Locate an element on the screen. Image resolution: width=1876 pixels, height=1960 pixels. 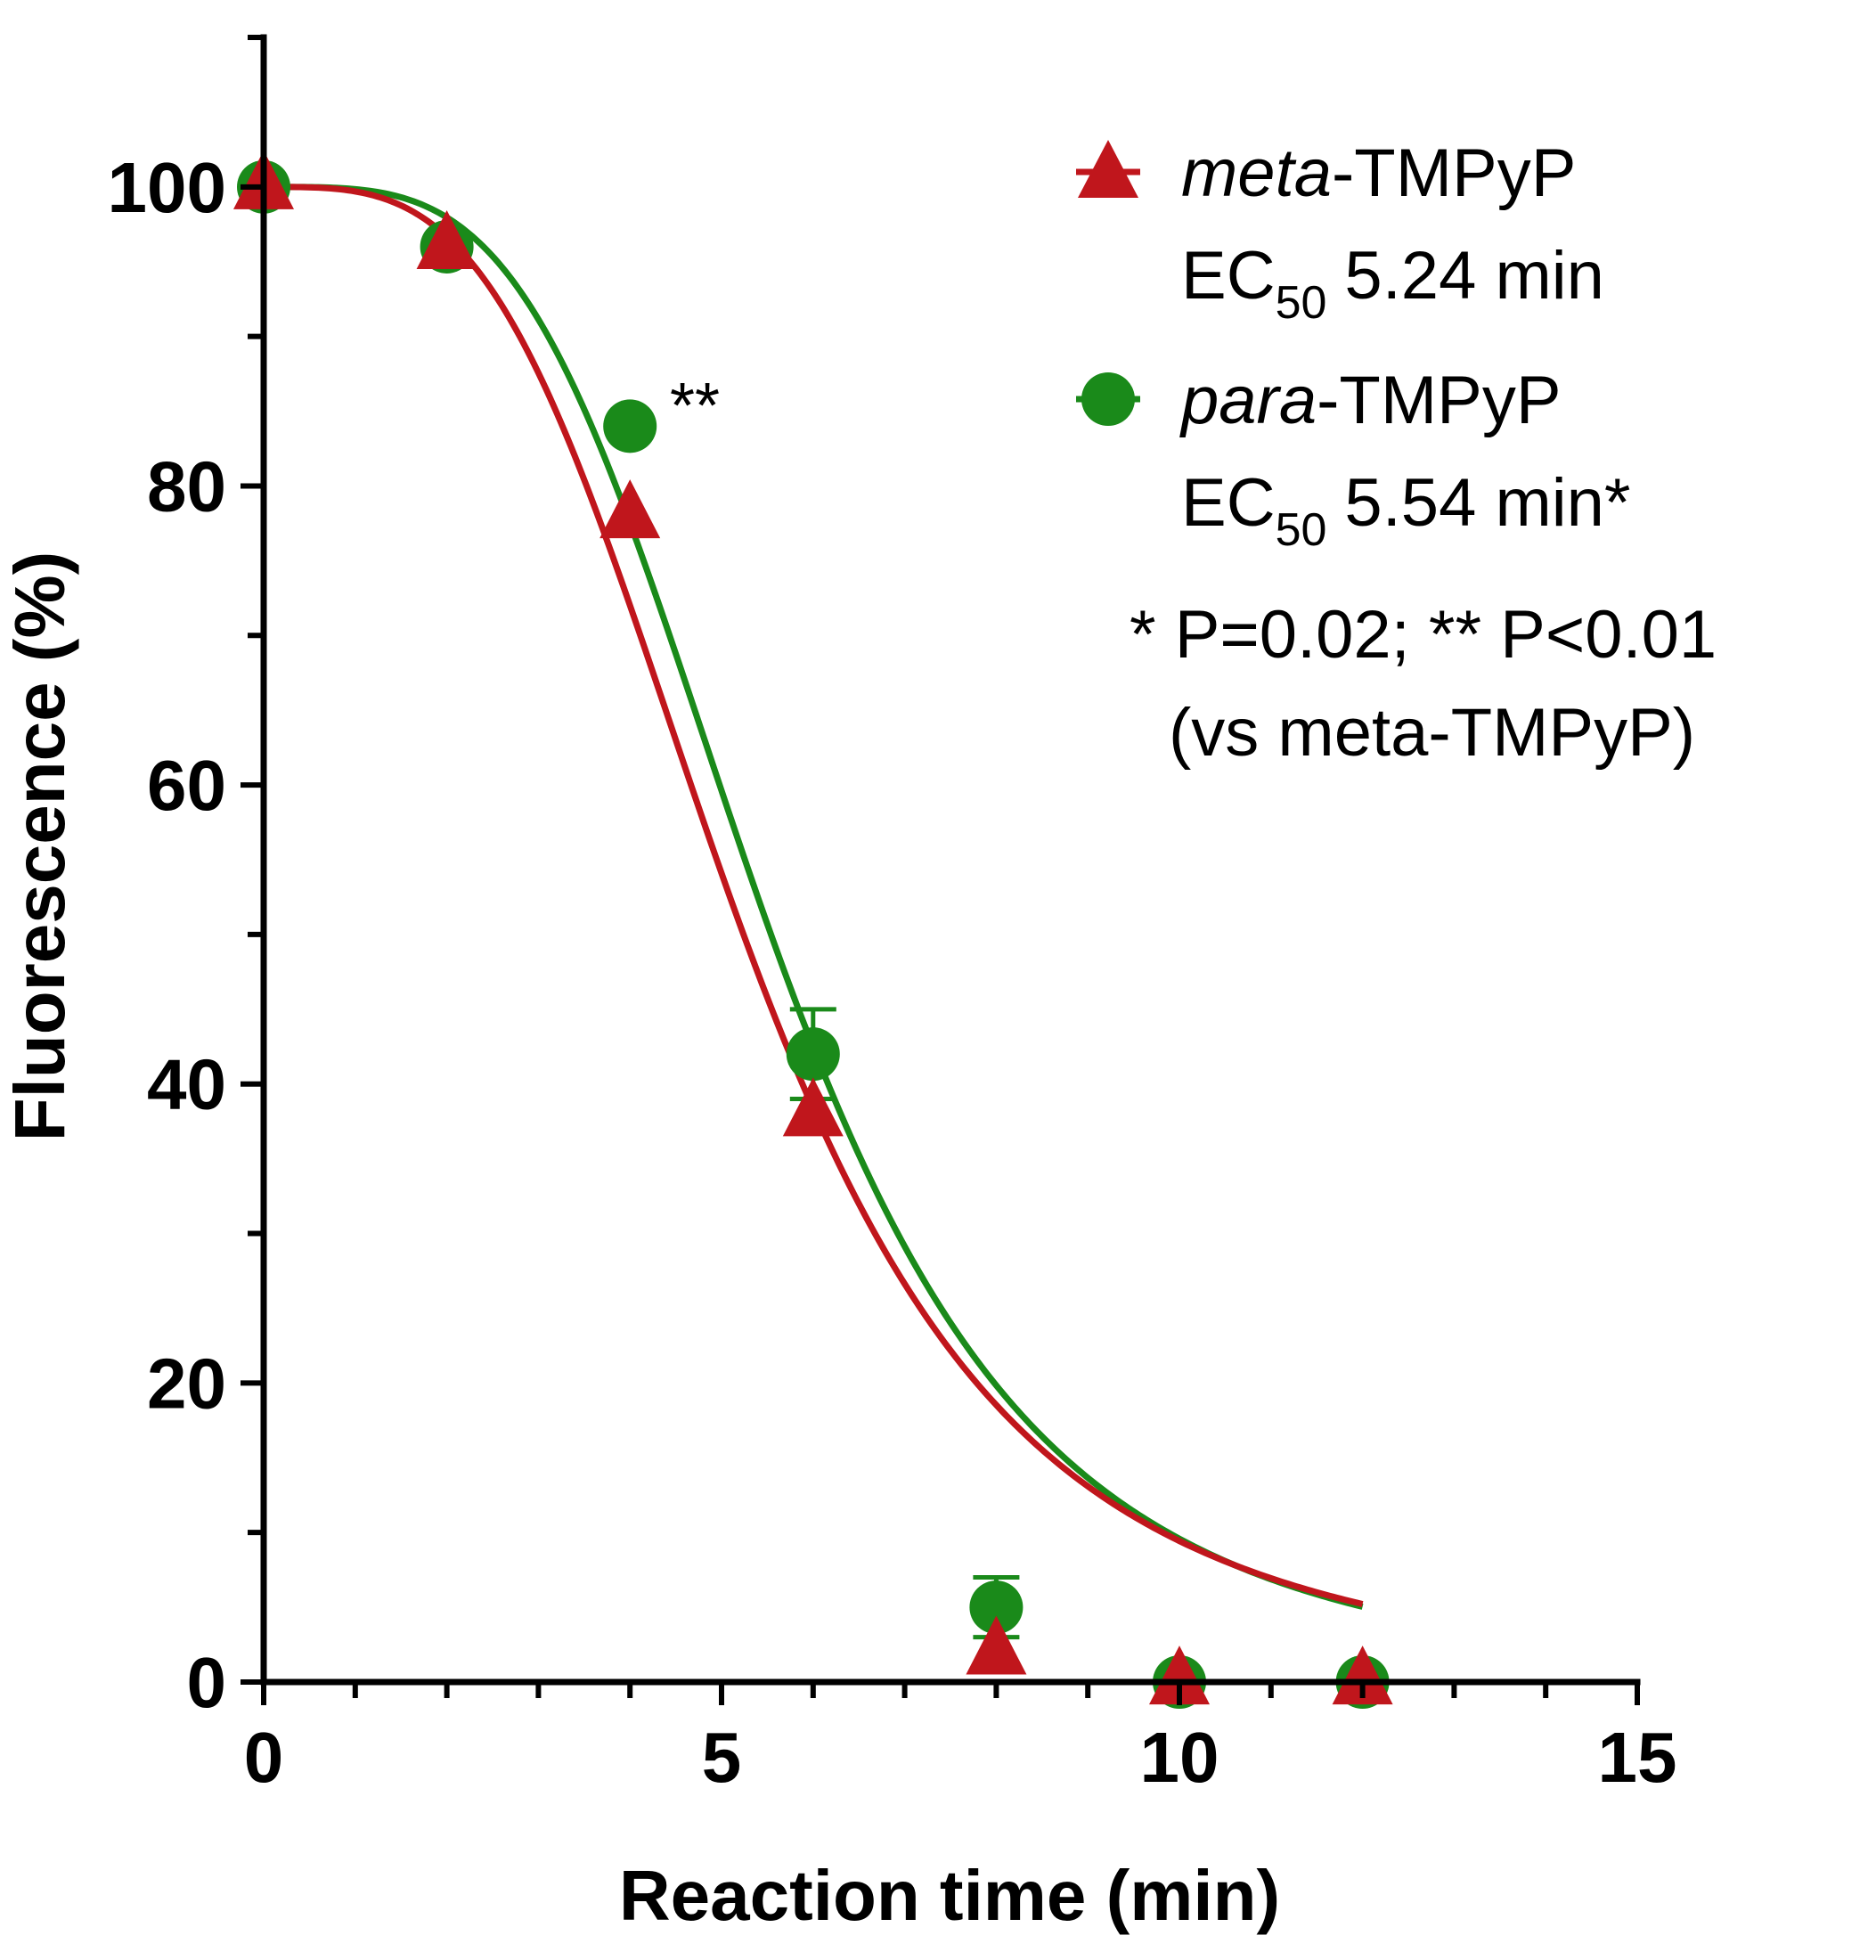
svg-text: para-TMPyP is located at coordinates (1370, 400).